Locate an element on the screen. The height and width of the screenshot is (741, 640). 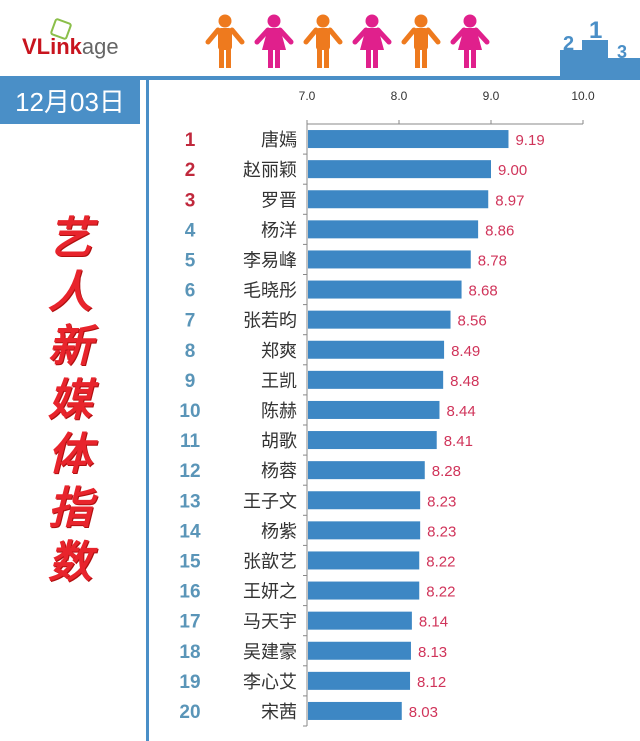
value-label: 8.86 is located at coordinates (499, 230).